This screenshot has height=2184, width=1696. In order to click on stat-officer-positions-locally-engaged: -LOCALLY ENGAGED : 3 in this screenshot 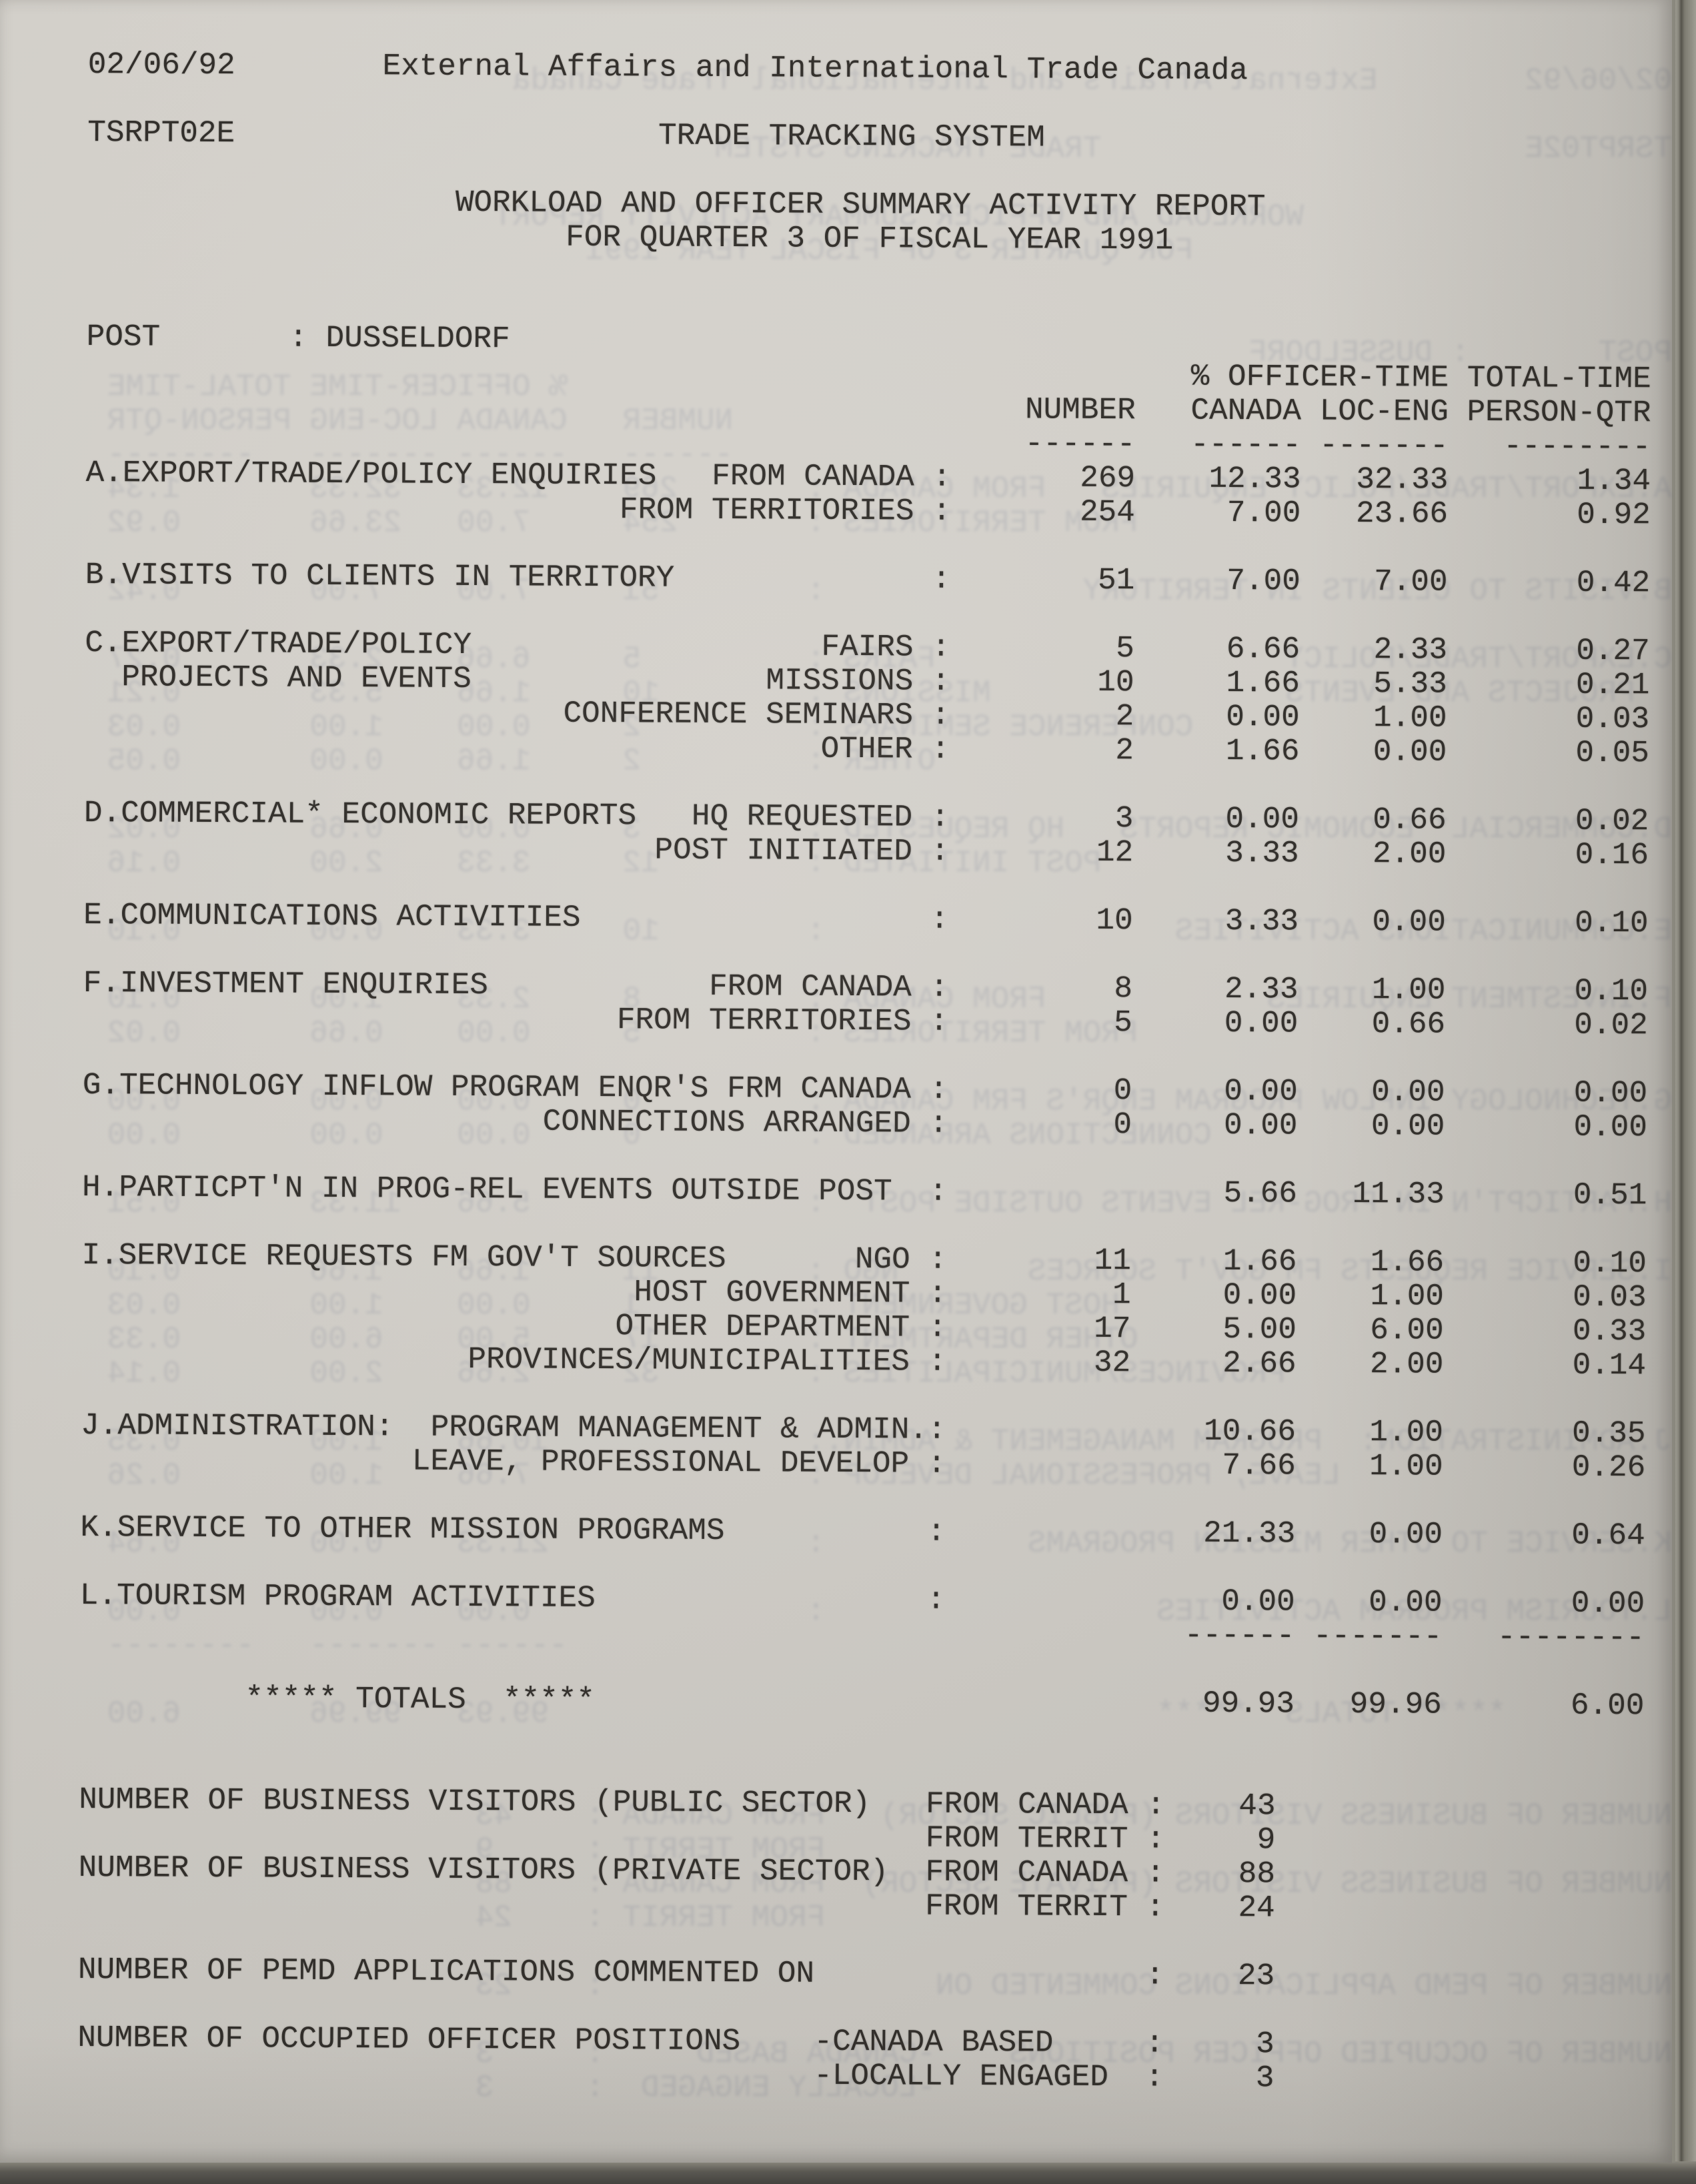, I will do `click(676, 2075)`.